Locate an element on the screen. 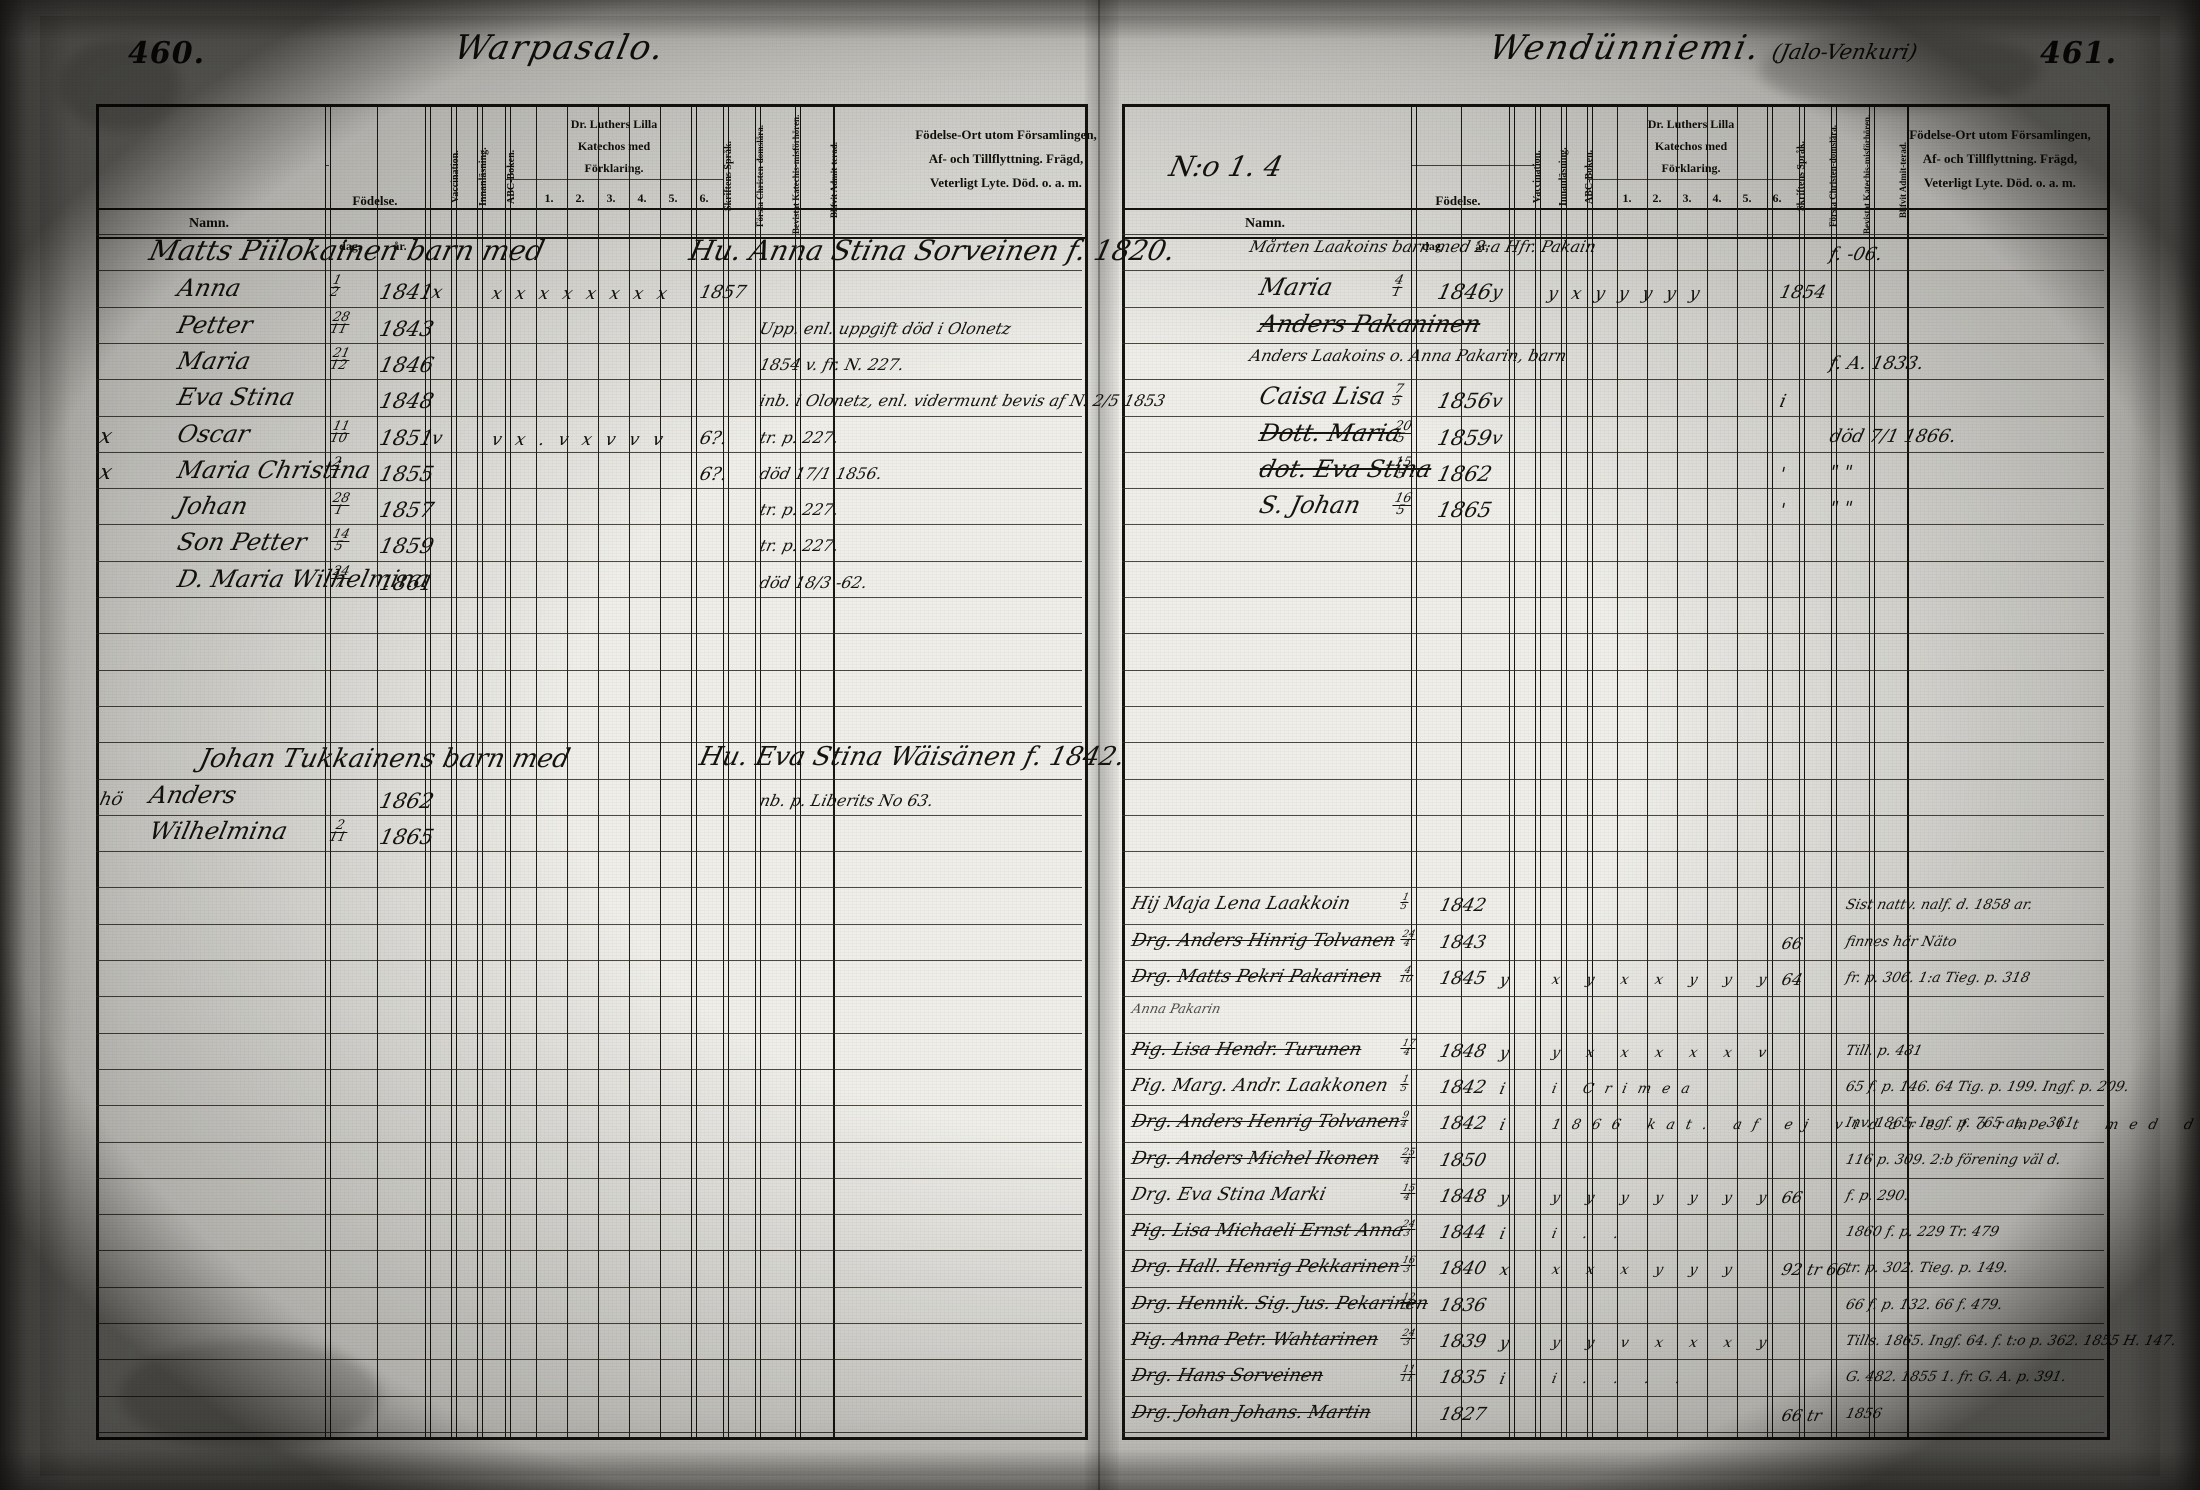  gutter-fold-line is located at coordinates (1099, 745).